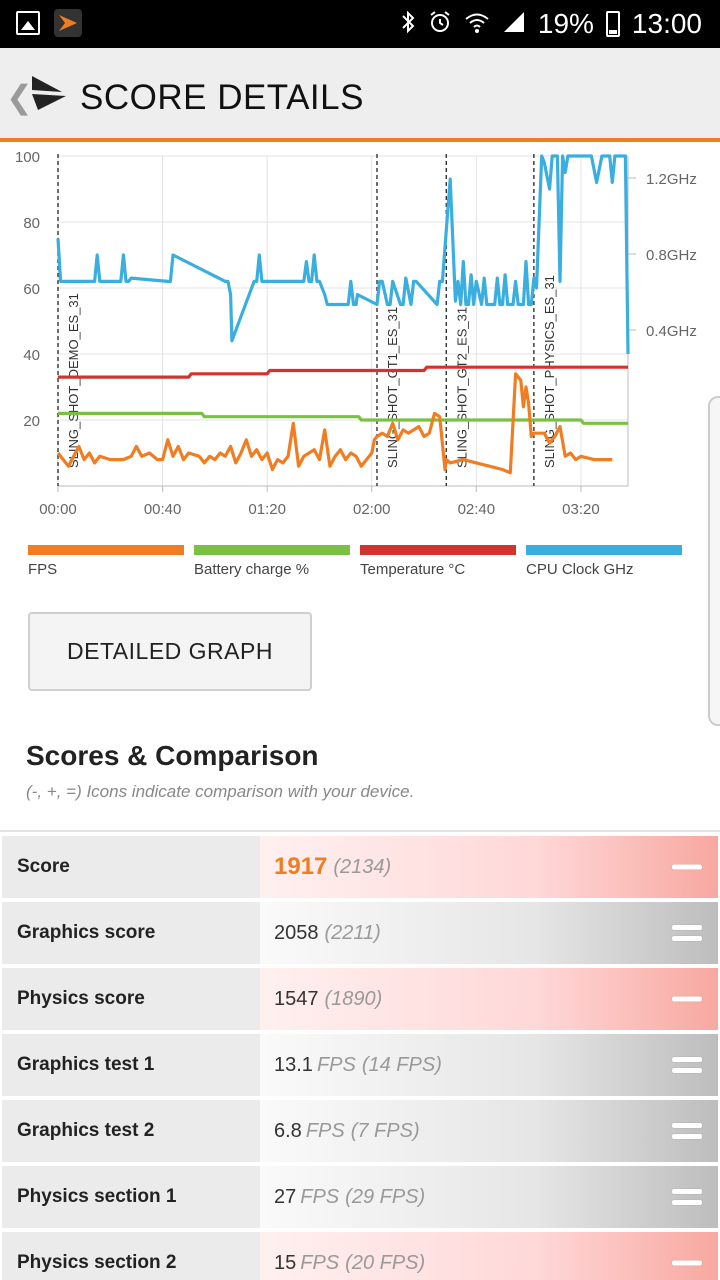 Image resolution: width=720 pixels, height=1280 pixels. I want to click on score-row-value: 15 FPS (20 FPS), so click(489, 1256).